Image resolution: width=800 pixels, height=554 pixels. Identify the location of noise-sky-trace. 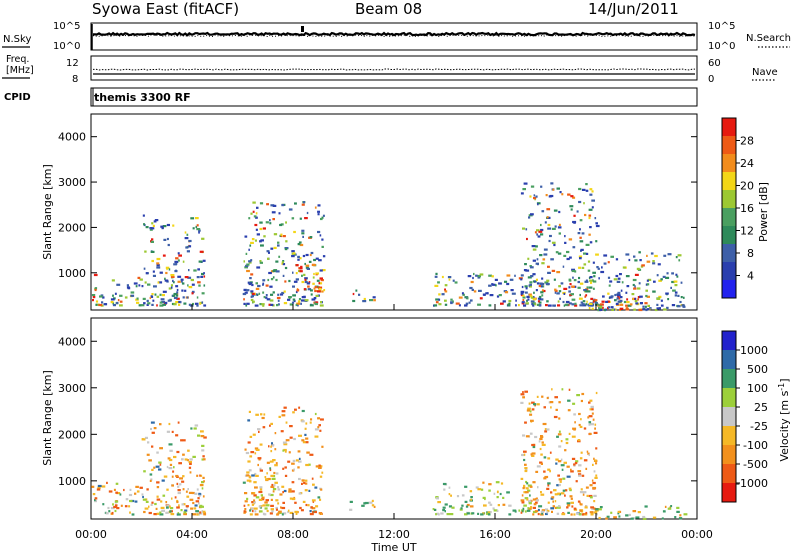
(394, 34).